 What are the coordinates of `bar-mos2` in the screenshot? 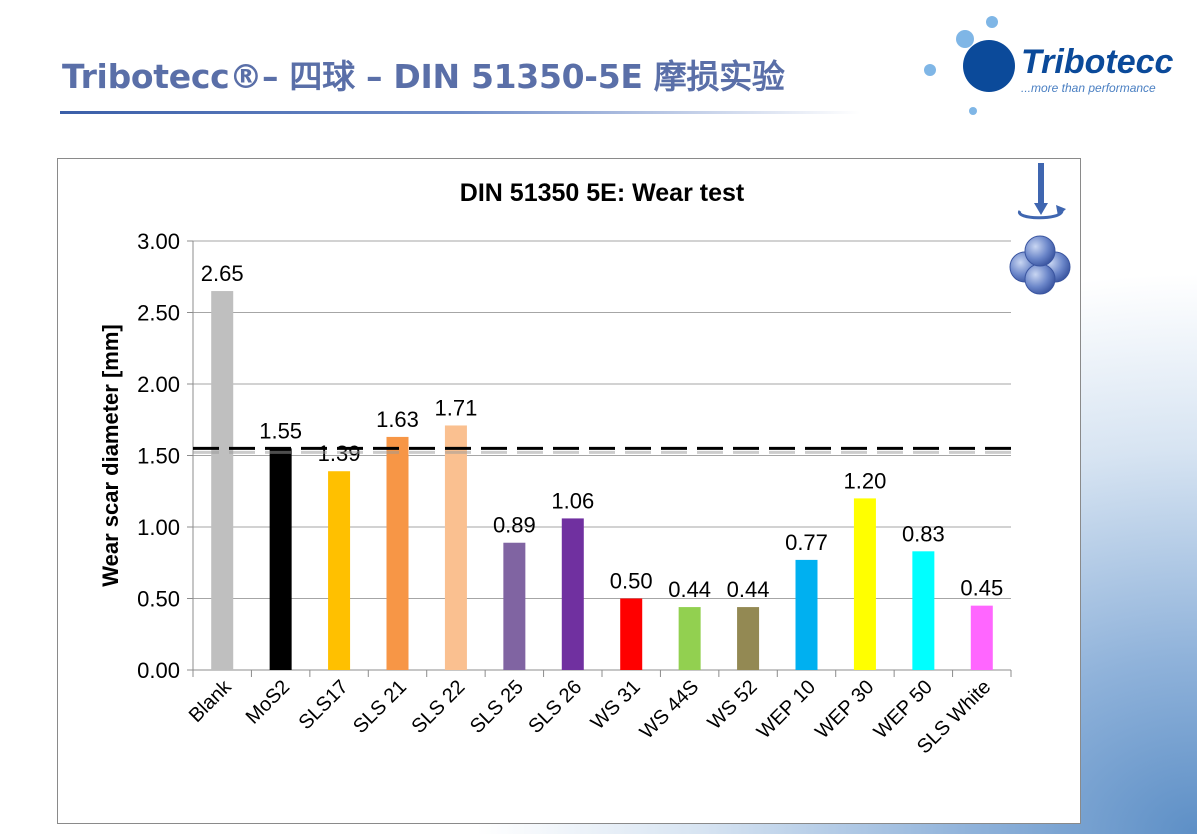 It's located at (280, 559).